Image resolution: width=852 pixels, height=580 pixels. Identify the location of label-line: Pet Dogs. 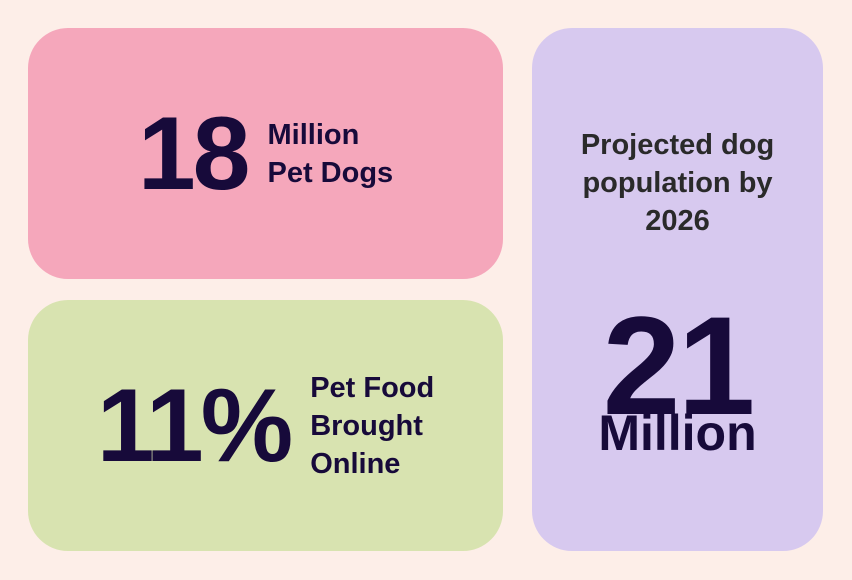
(330, 172).